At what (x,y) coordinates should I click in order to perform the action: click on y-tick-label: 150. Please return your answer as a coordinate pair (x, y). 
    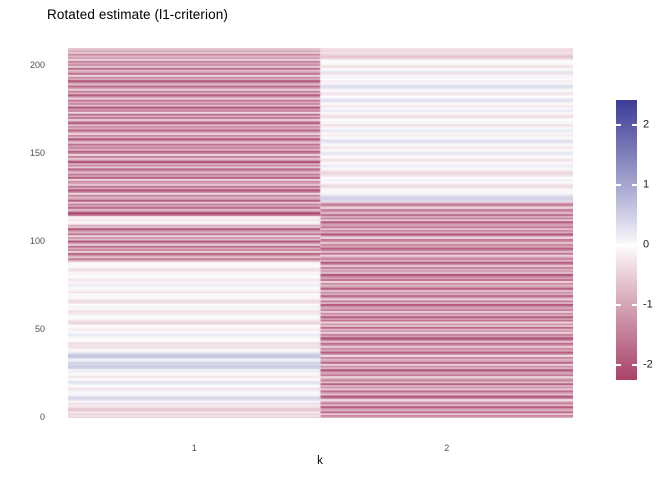
    Looking at the image, I should click on (37, 152).